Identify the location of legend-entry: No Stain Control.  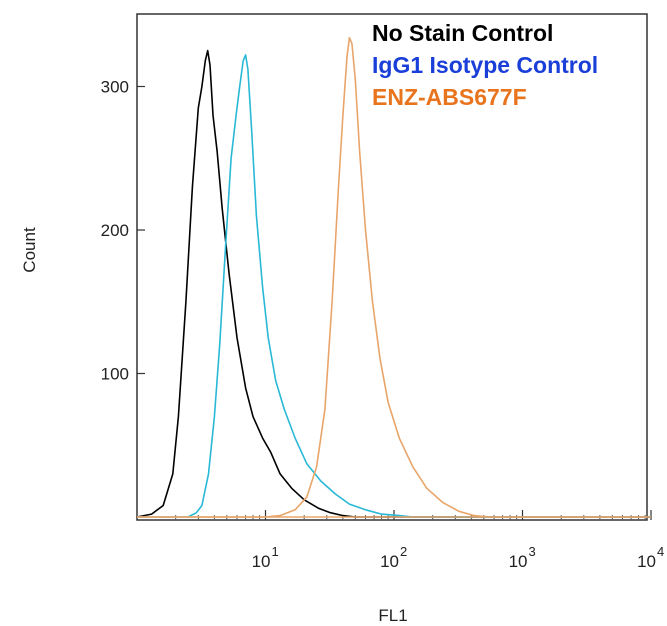
(462, 33).